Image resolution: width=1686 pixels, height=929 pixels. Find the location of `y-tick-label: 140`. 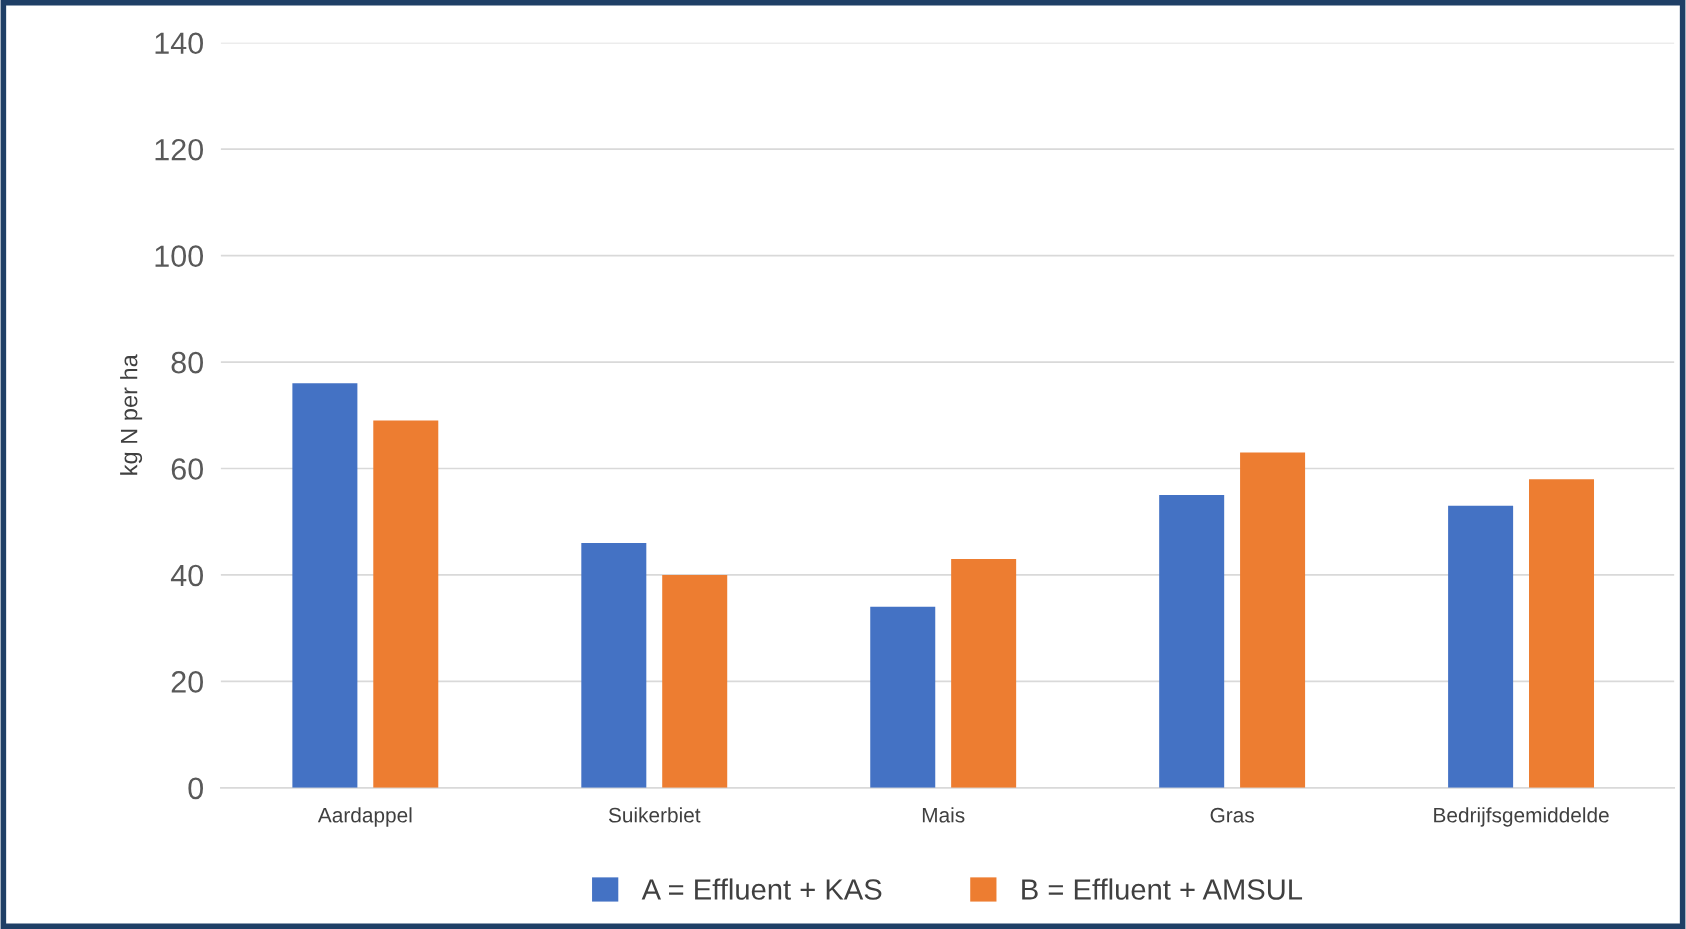

y-tick-label: 140 is located at coordinates (179, 43).